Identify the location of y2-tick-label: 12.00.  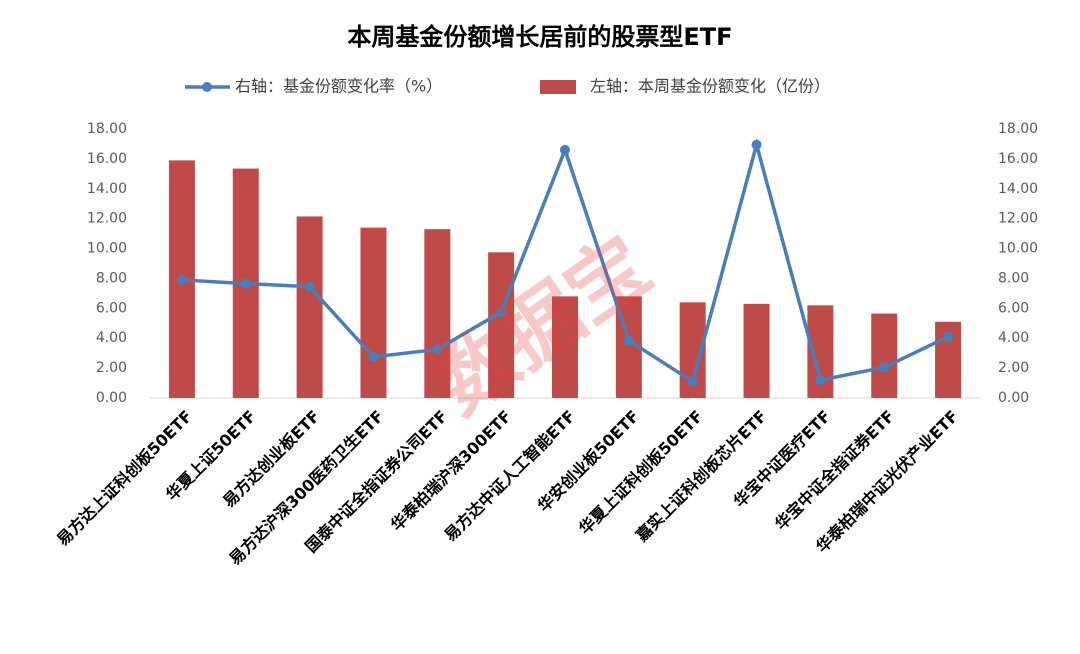
(1018, 219).